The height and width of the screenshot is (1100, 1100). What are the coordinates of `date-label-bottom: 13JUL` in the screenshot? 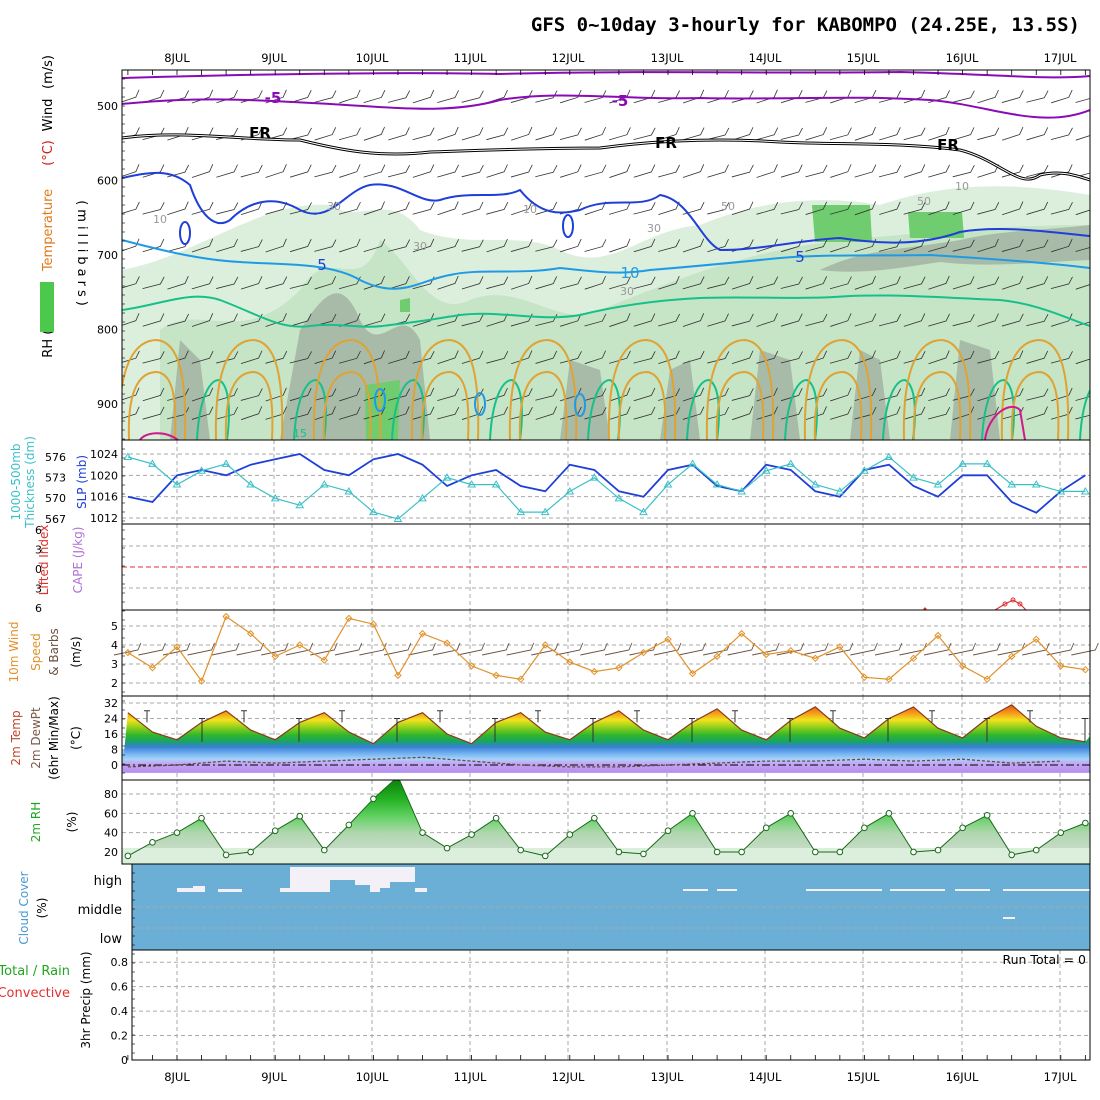 It's located at (667, 1077).